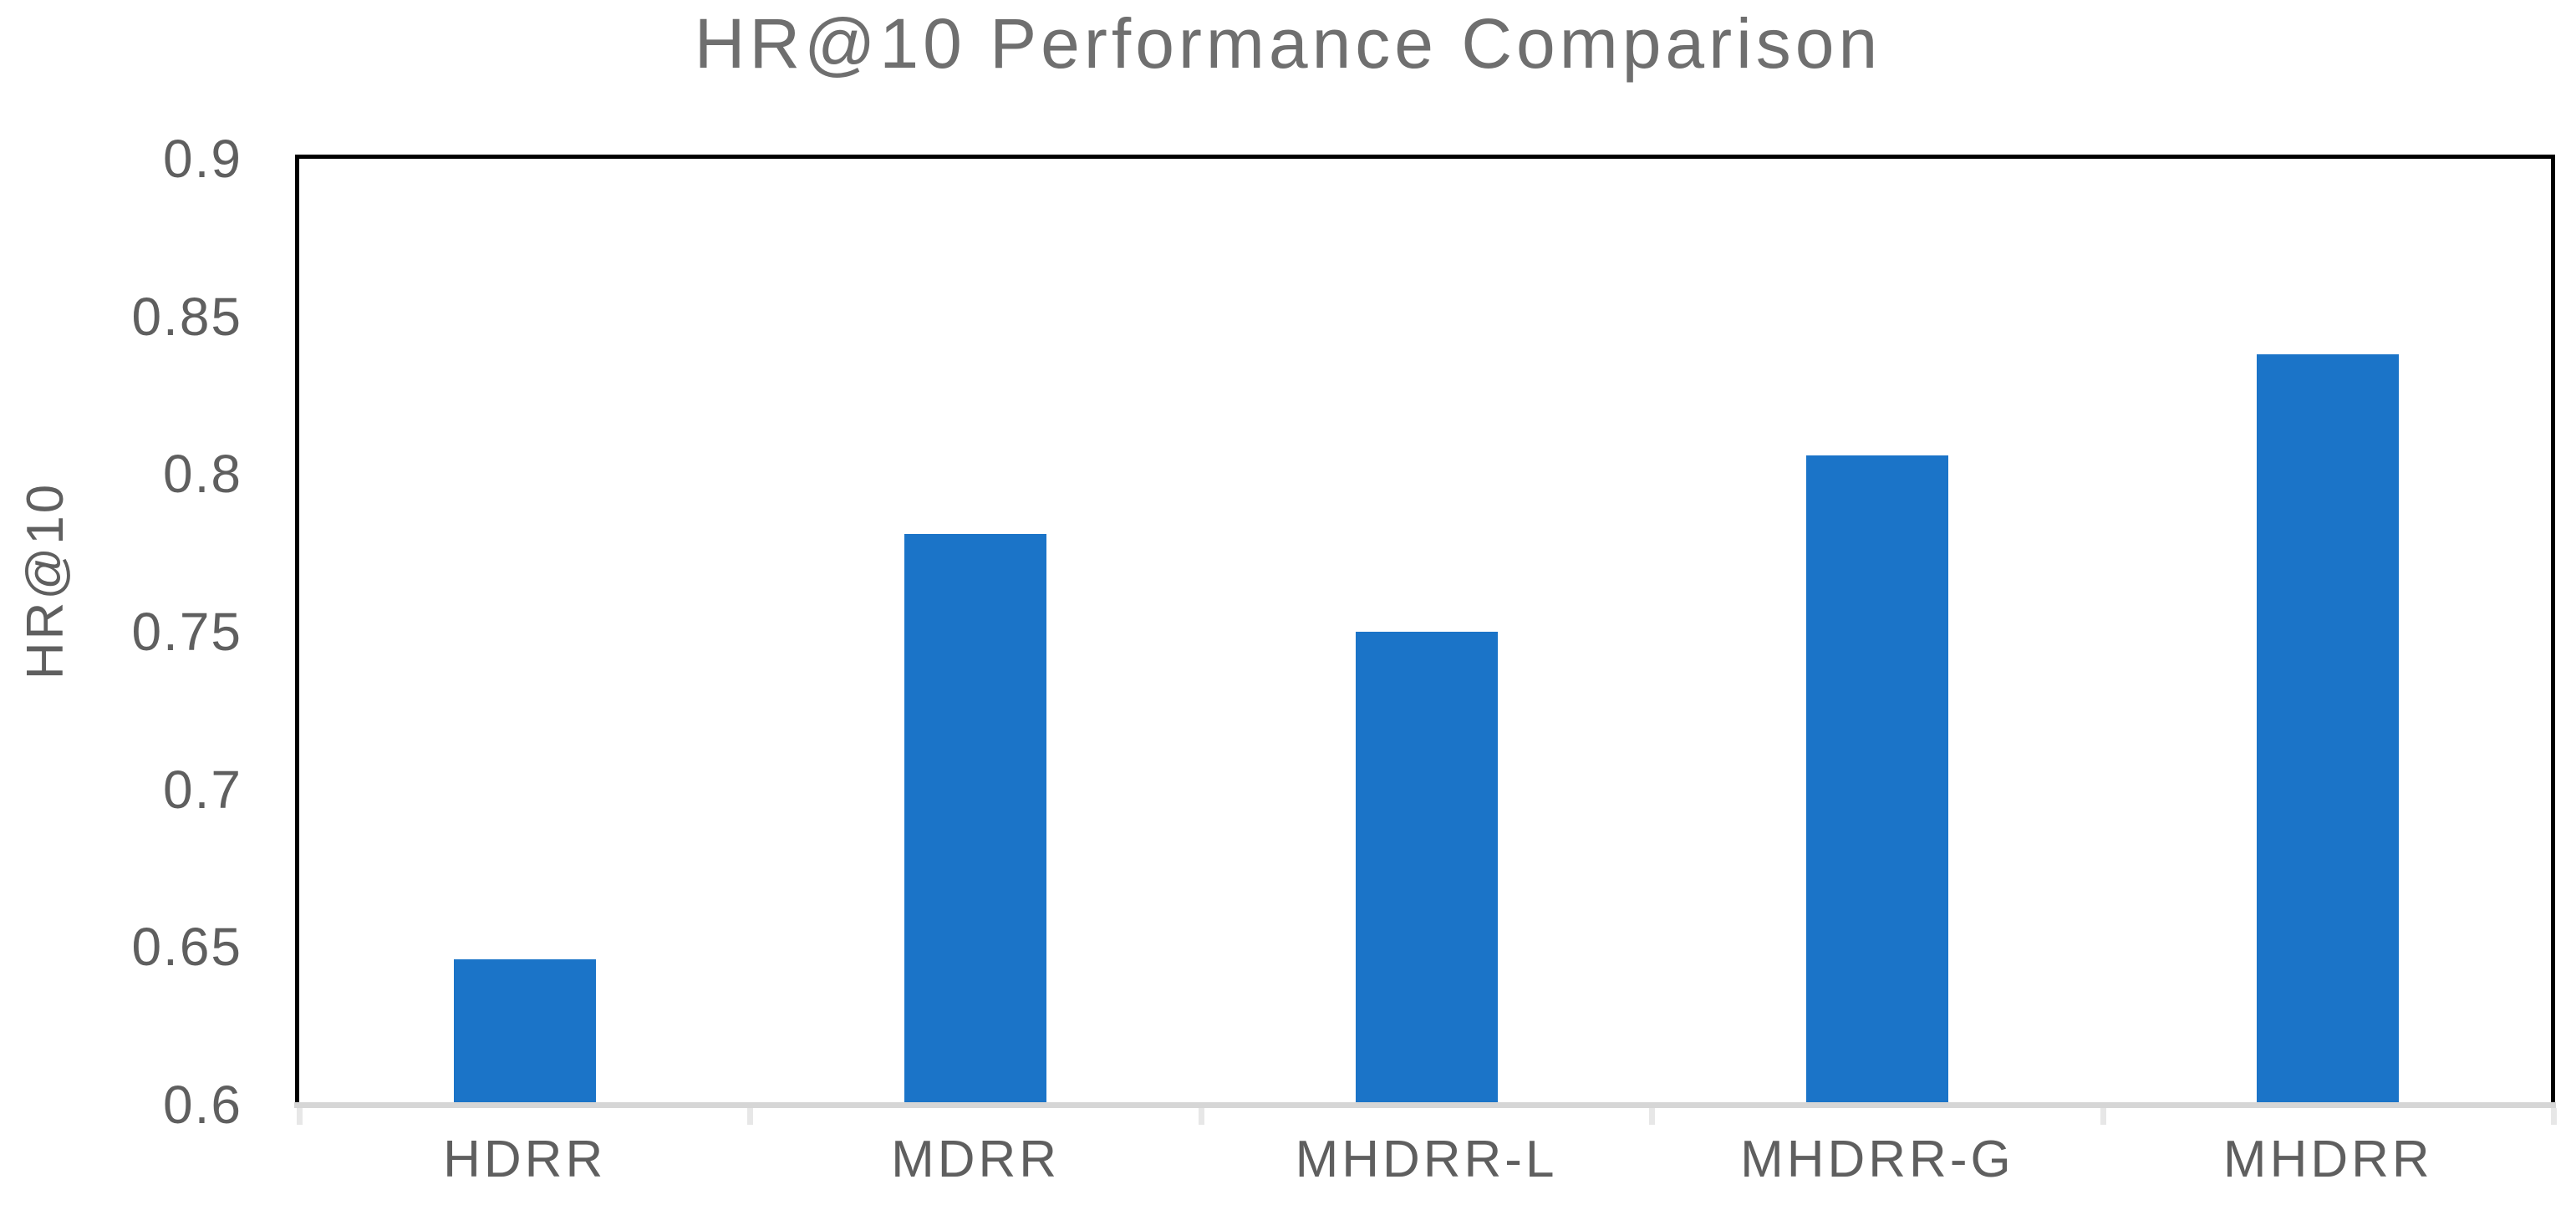 The width and height of the screenshot is (2576, 1205). Describe the element at coordinates (2328, 729) in the screenshot. I see `bar-MHDRR` at that location.